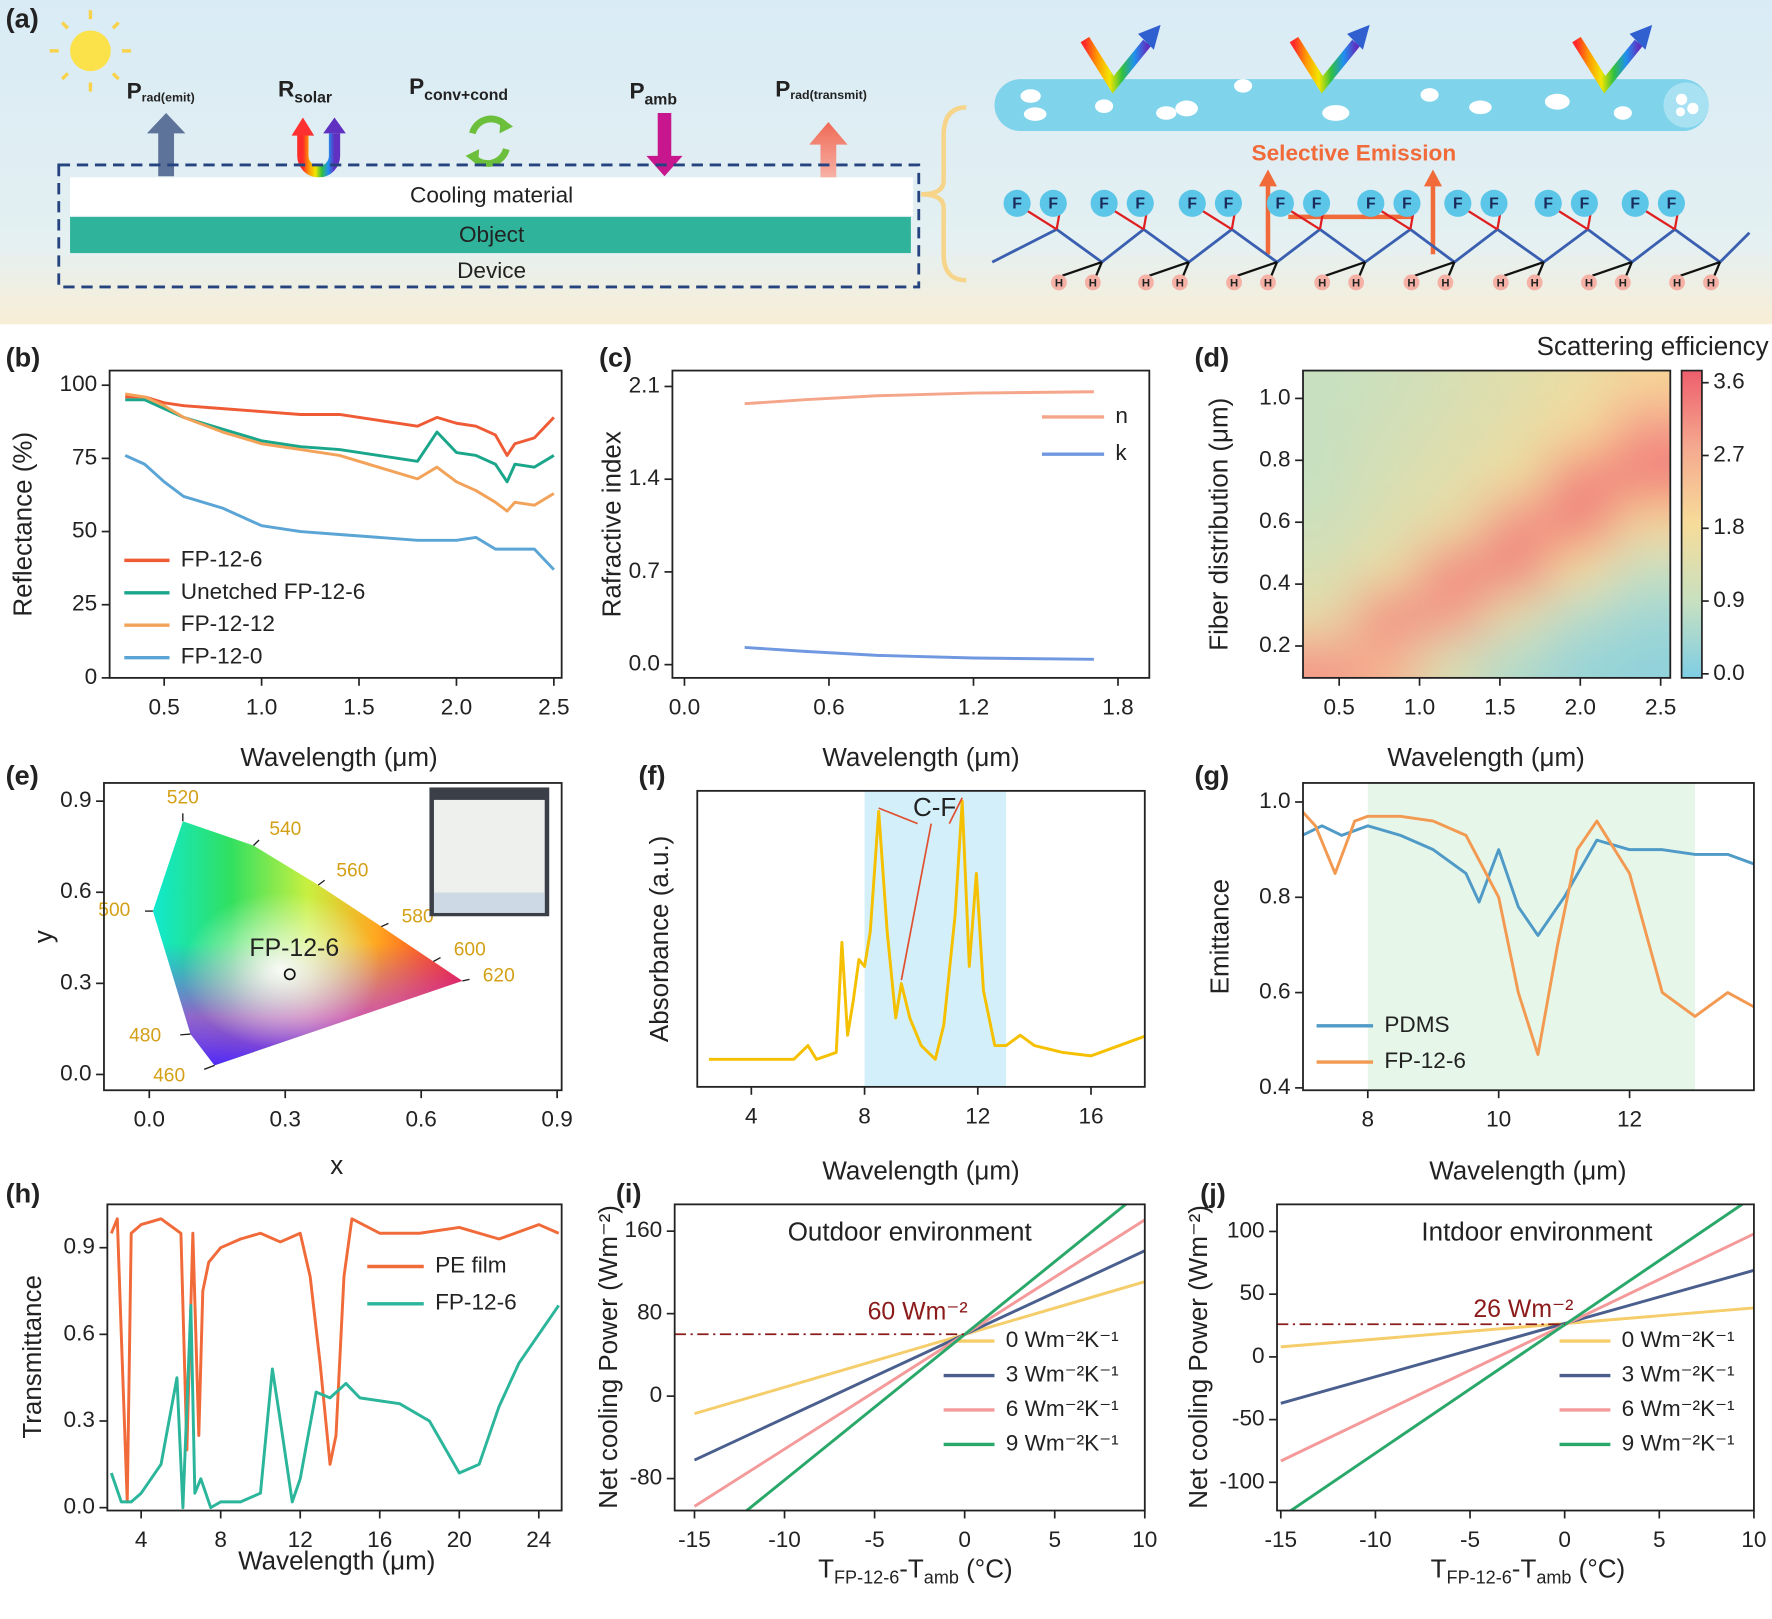 The image size is (1772, 1619). Describe the element at coordinates (79, 1332) in the screenshot. I see `y-tick-label: 0.6` at that location.